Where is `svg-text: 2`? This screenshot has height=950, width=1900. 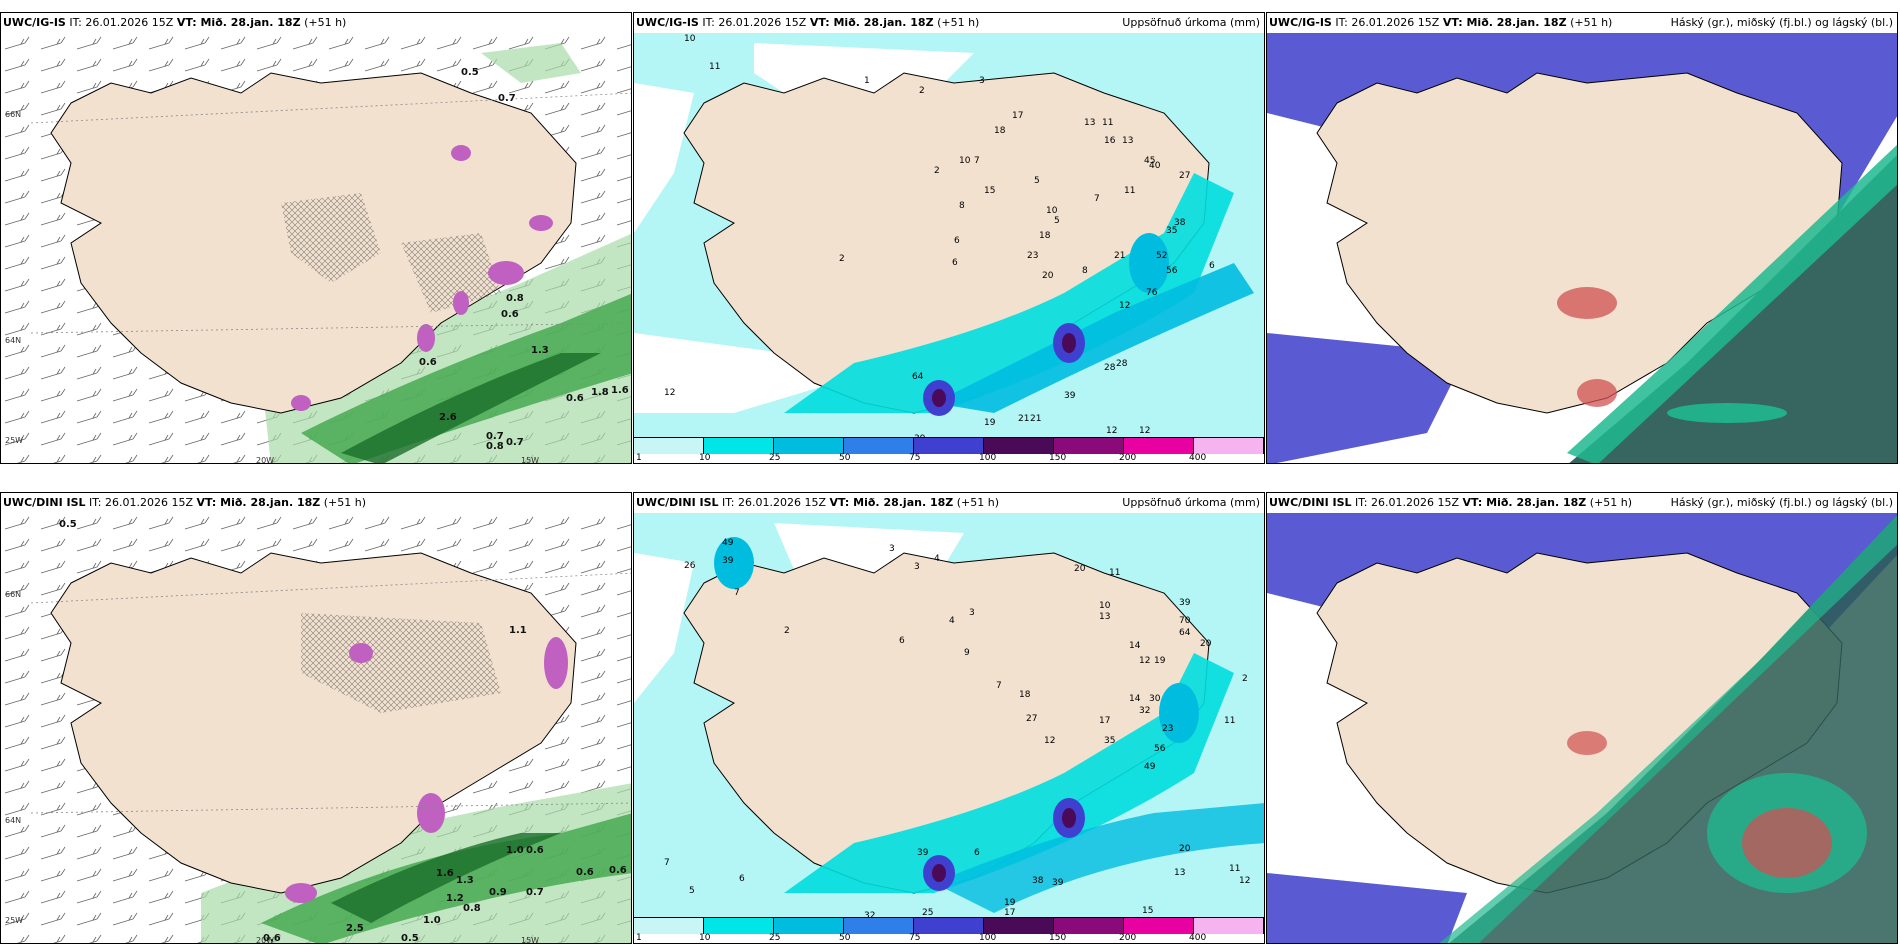 svg-text: 2 is located at coordinates (787, 631).